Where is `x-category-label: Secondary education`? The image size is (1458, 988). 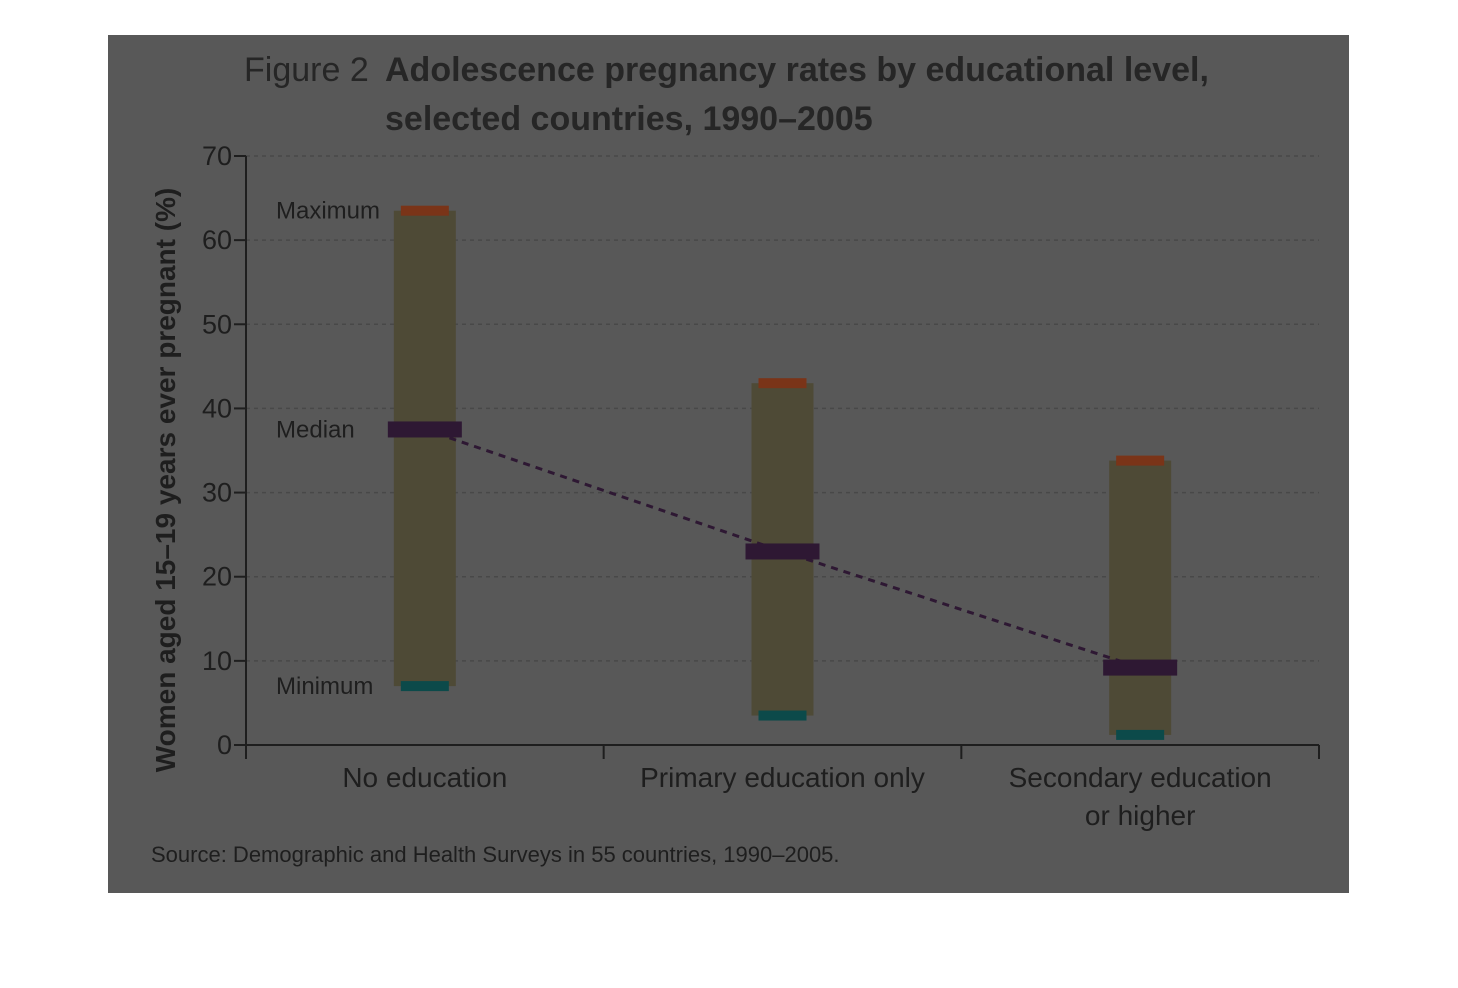 x-category-label: Secondary education is located at coordinates (1140, 777).